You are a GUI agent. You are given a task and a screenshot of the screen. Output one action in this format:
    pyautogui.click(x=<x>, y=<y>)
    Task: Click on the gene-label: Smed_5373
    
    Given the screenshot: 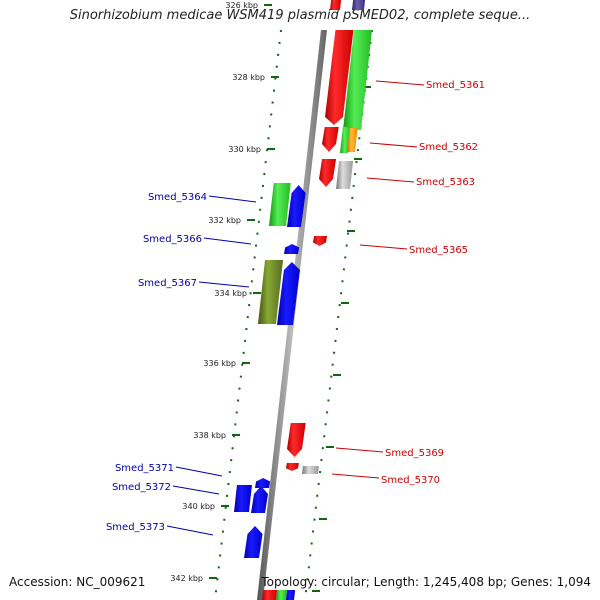 What is the action you would take?
    pyautogui.click(x=135, y=527)
    